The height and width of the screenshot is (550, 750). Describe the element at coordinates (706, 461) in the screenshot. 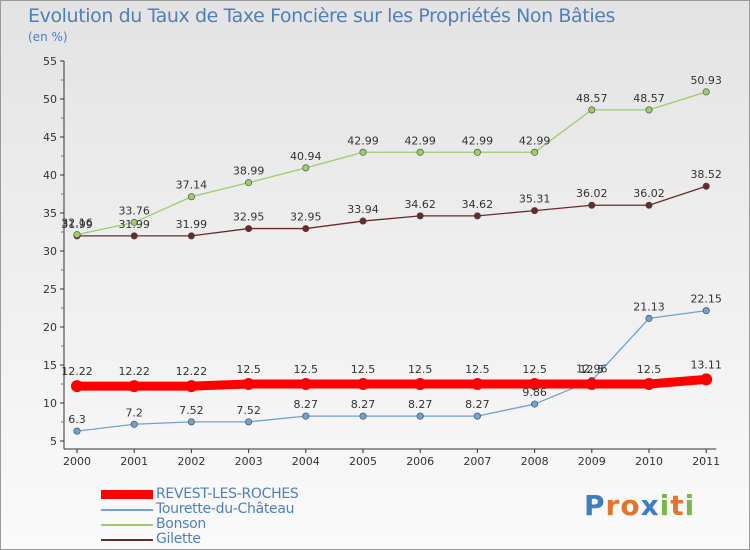

I see `x-tick-label: 2011` at that location.